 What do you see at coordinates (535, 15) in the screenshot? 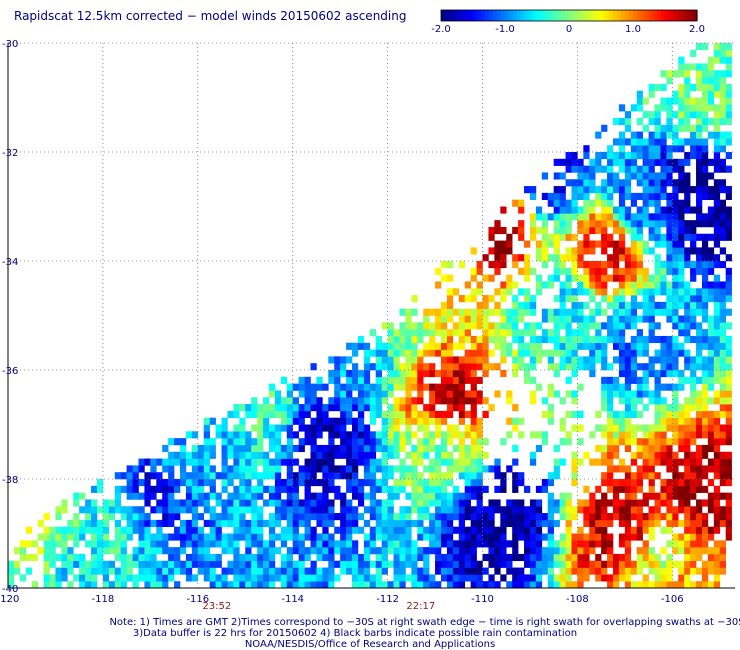
I see `colorbar-swatch` at bounding box center [535, 15].